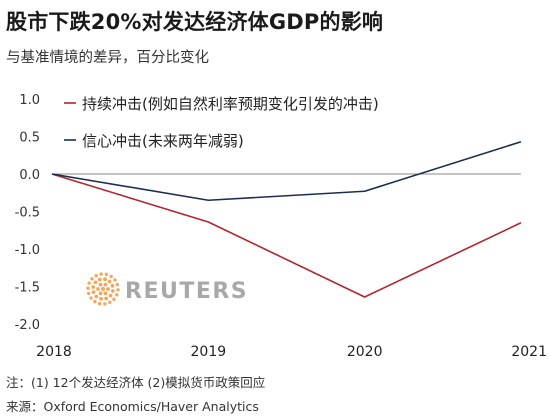 This screenshot has width=550, height=420. Describe the element at coordinates (27, 325) in the screenshot. I see `y-tick-label: -2.0` at that location.